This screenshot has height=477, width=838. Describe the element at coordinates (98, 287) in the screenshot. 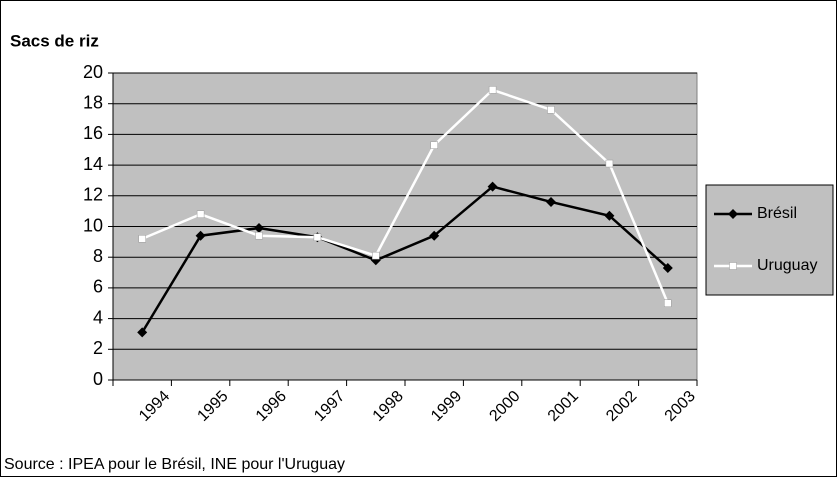

I see `y-tick-label: 6` at that location.